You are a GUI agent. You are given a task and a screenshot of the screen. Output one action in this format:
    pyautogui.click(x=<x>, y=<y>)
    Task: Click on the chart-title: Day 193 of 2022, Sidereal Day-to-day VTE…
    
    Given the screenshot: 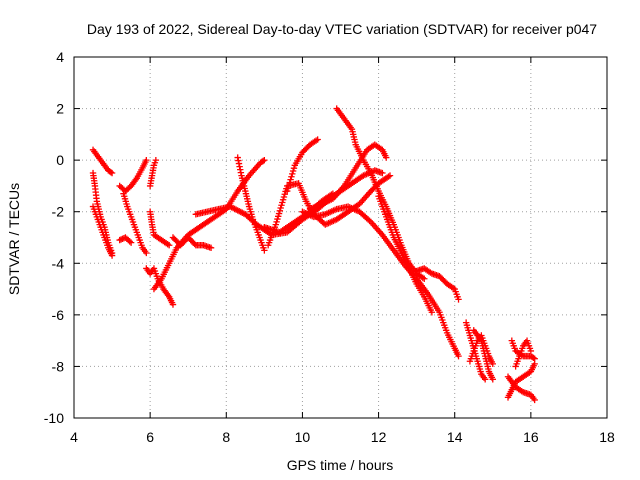 What is the action you would take?
    pyautogui.click(x=342, y=29)
    